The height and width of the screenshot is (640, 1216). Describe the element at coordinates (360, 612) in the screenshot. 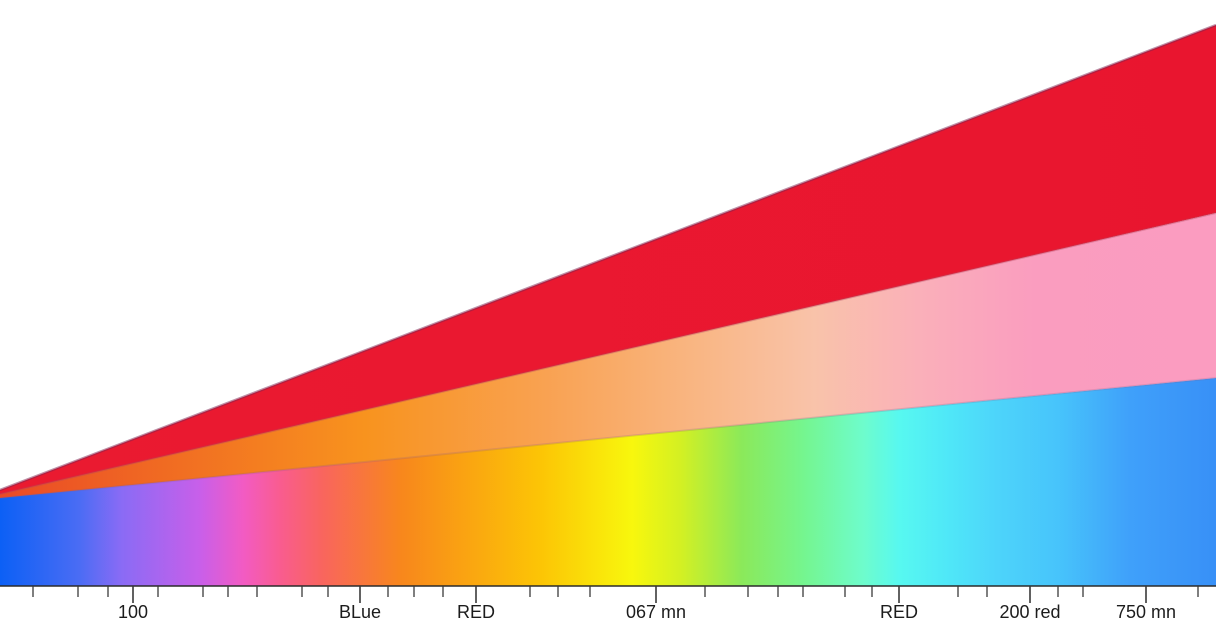

I see `axis-tick-label: BLue` at that location.